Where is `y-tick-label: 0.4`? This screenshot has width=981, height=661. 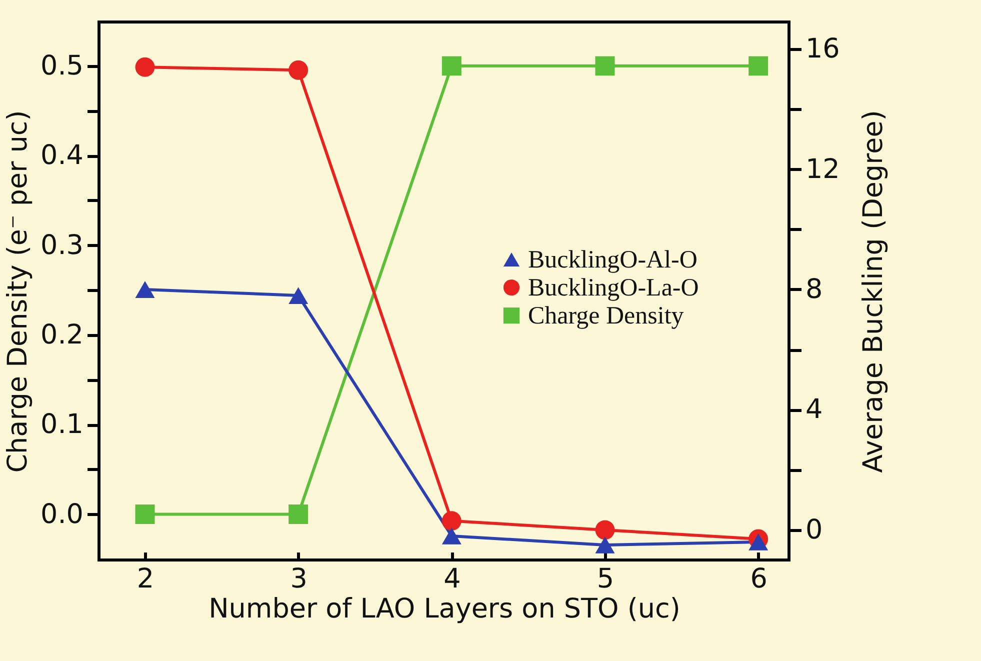
y-tick-label: 0.4 is located at coordinates (62, 156).